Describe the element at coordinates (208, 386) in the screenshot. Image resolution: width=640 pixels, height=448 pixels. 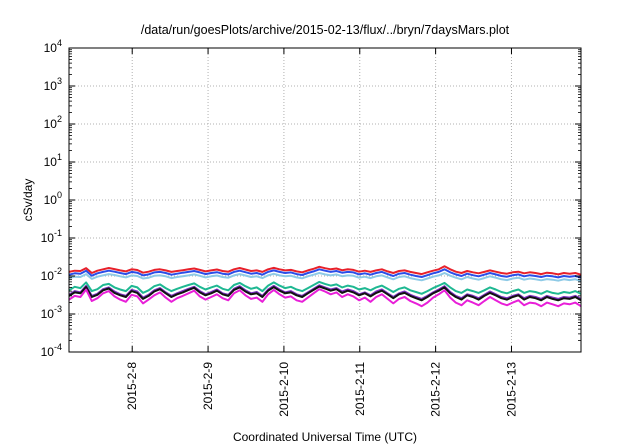
I see `x-tick-label: 2015-2-9` at that location.